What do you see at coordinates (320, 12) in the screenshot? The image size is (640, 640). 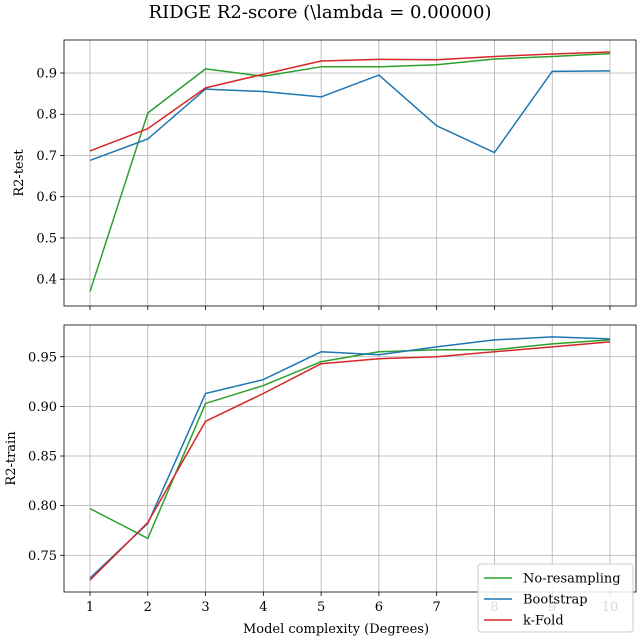 I see `figure-title: RIDGE R2-score (\lambda = 0.00000)` at bounding box center [320, 12].